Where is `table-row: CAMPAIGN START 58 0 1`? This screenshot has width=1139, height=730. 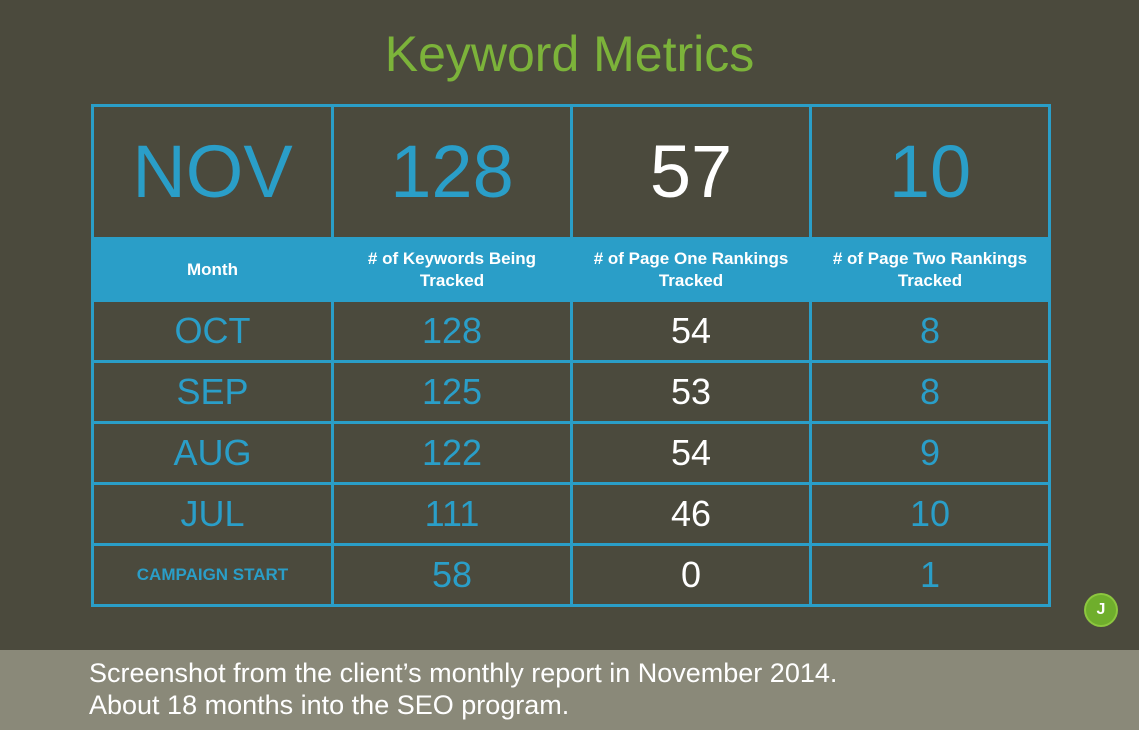
table-row: CAMPAIGN START 58 0 1 is located at coordinates (571, 575).